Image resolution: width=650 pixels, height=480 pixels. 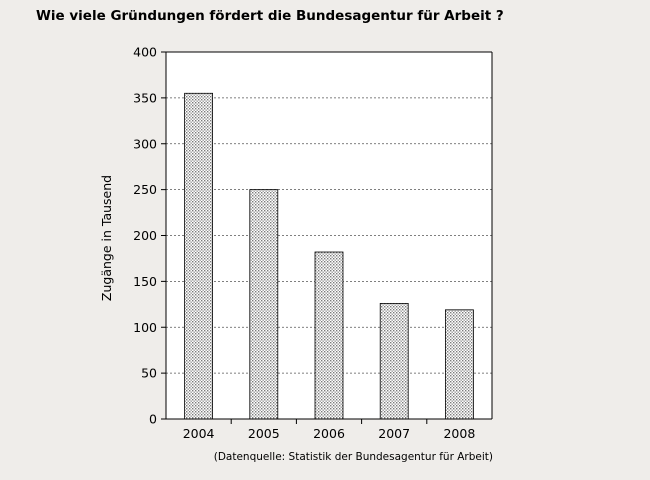 I want to click on y-tick-label: 400, so click(x=145, y=52).